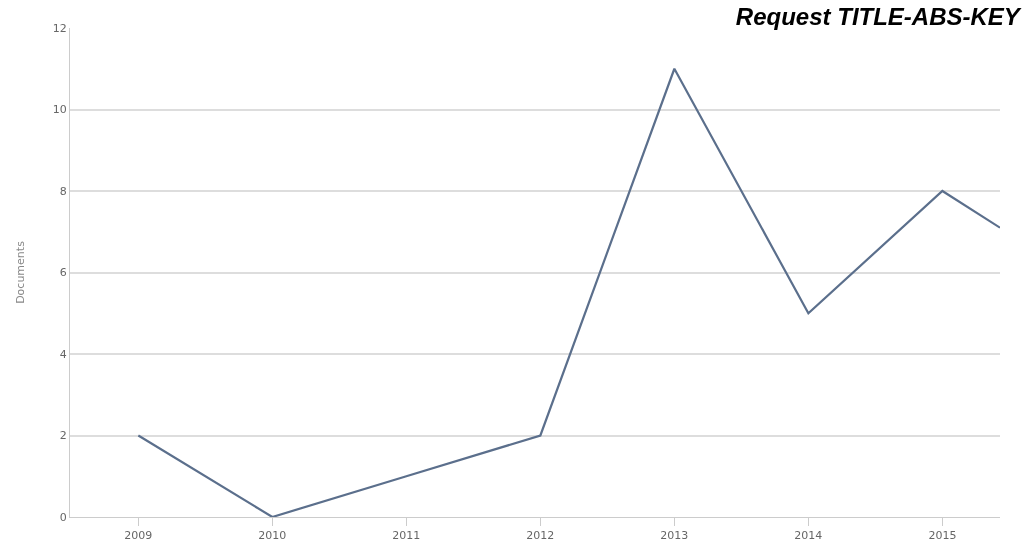 The height and width of the screenshot is (554, 1025). Describe the element at coordinates (942, 536) in the screenshot. I see `x-tick-label: 2015` at that location.